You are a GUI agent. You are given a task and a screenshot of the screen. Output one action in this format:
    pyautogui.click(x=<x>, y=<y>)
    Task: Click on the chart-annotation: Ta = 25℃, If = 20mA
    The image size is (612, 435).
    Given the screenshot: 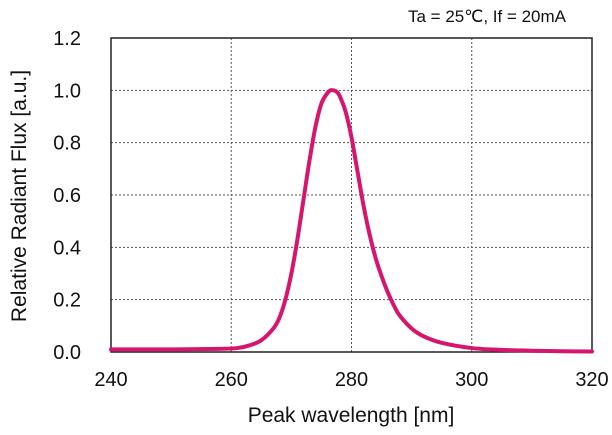 What is the action you would take?
    pyautogui.click(x=487, y=16)
    